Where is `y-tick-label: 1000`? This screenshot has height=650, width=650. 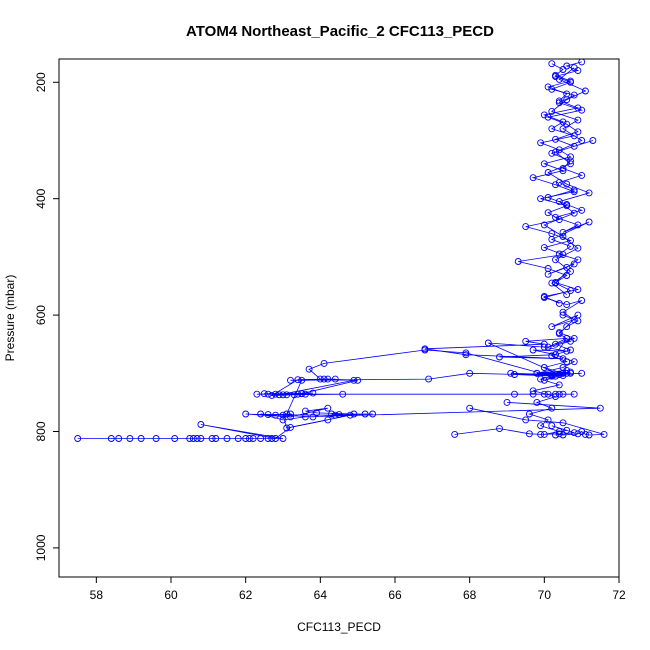
y-tick-label: 1000 is located at coordinates (41, 547).